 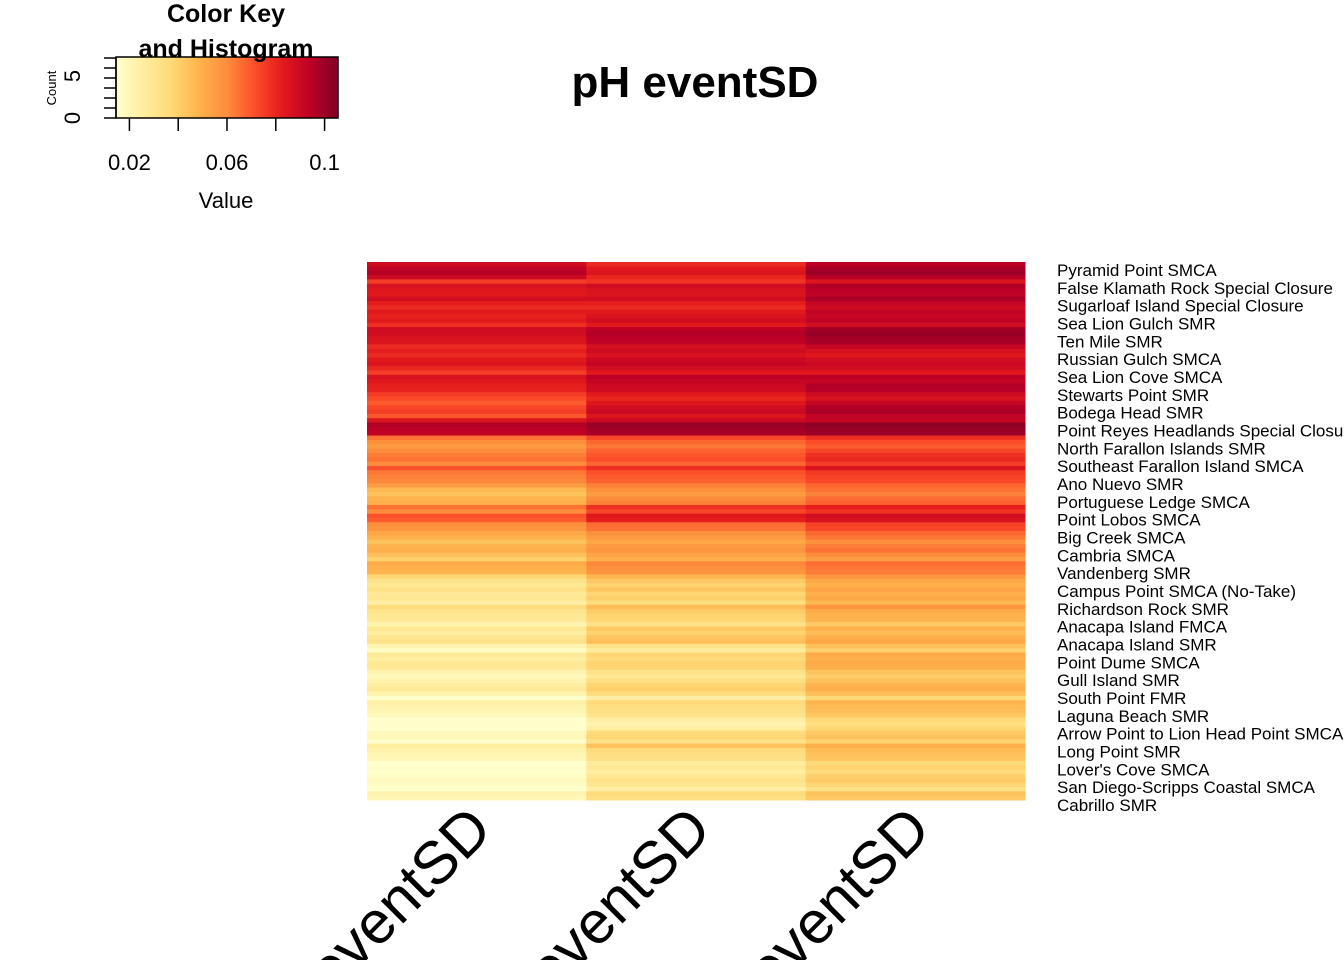 What do you see at coordinates (618, 877) in the screenshot?
I see `column-label: eventSD` at bounding box center [618, 877].